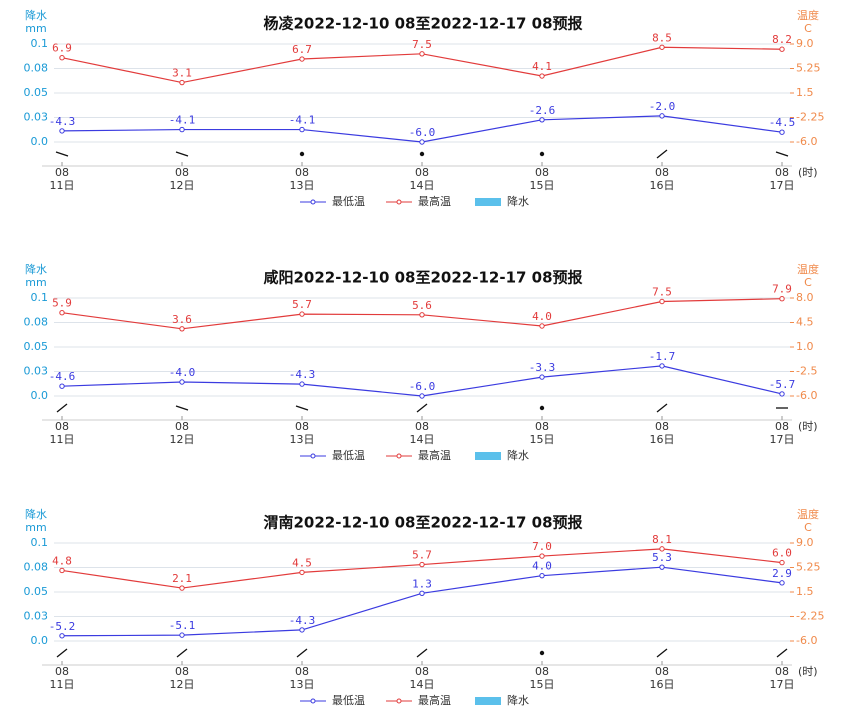  Describe the element at coordinates (806, 141) in the screenshot. I see `y2-tick-label: -6.0` at that location.